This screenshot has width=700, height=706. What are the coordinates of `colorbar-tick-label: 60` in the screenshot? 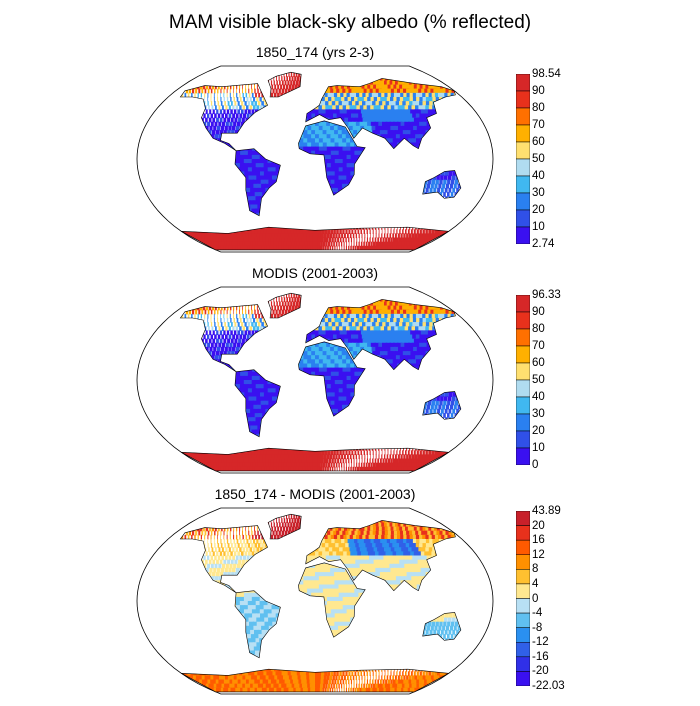 It's located at (538, 142).